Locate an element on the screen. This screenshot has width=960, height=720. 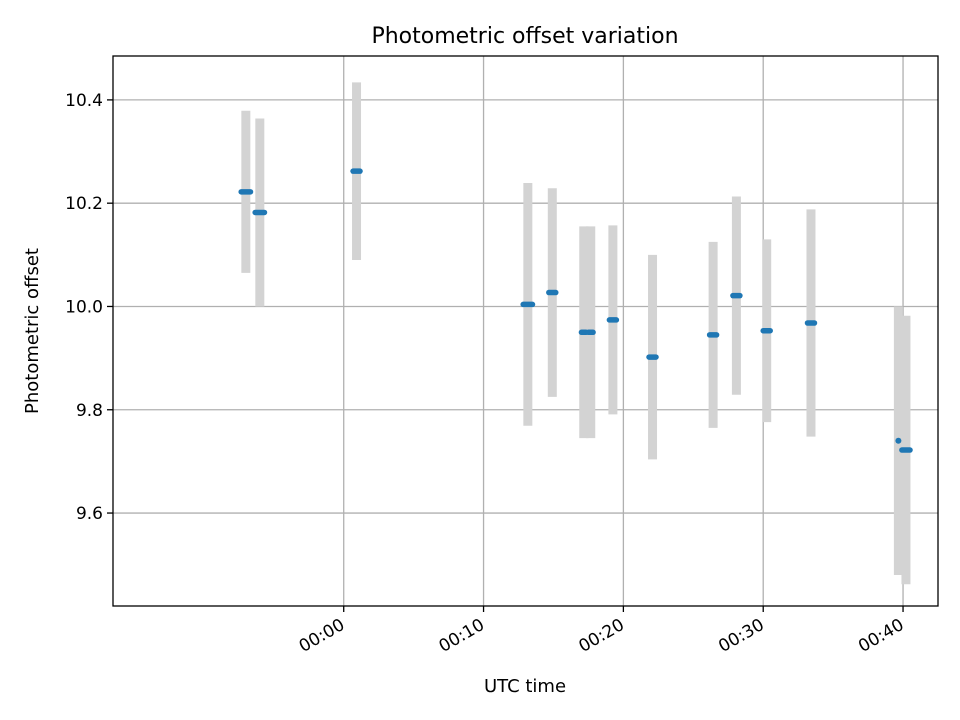
x-tick-label: 00:10 is located at coordinates (462, 636).